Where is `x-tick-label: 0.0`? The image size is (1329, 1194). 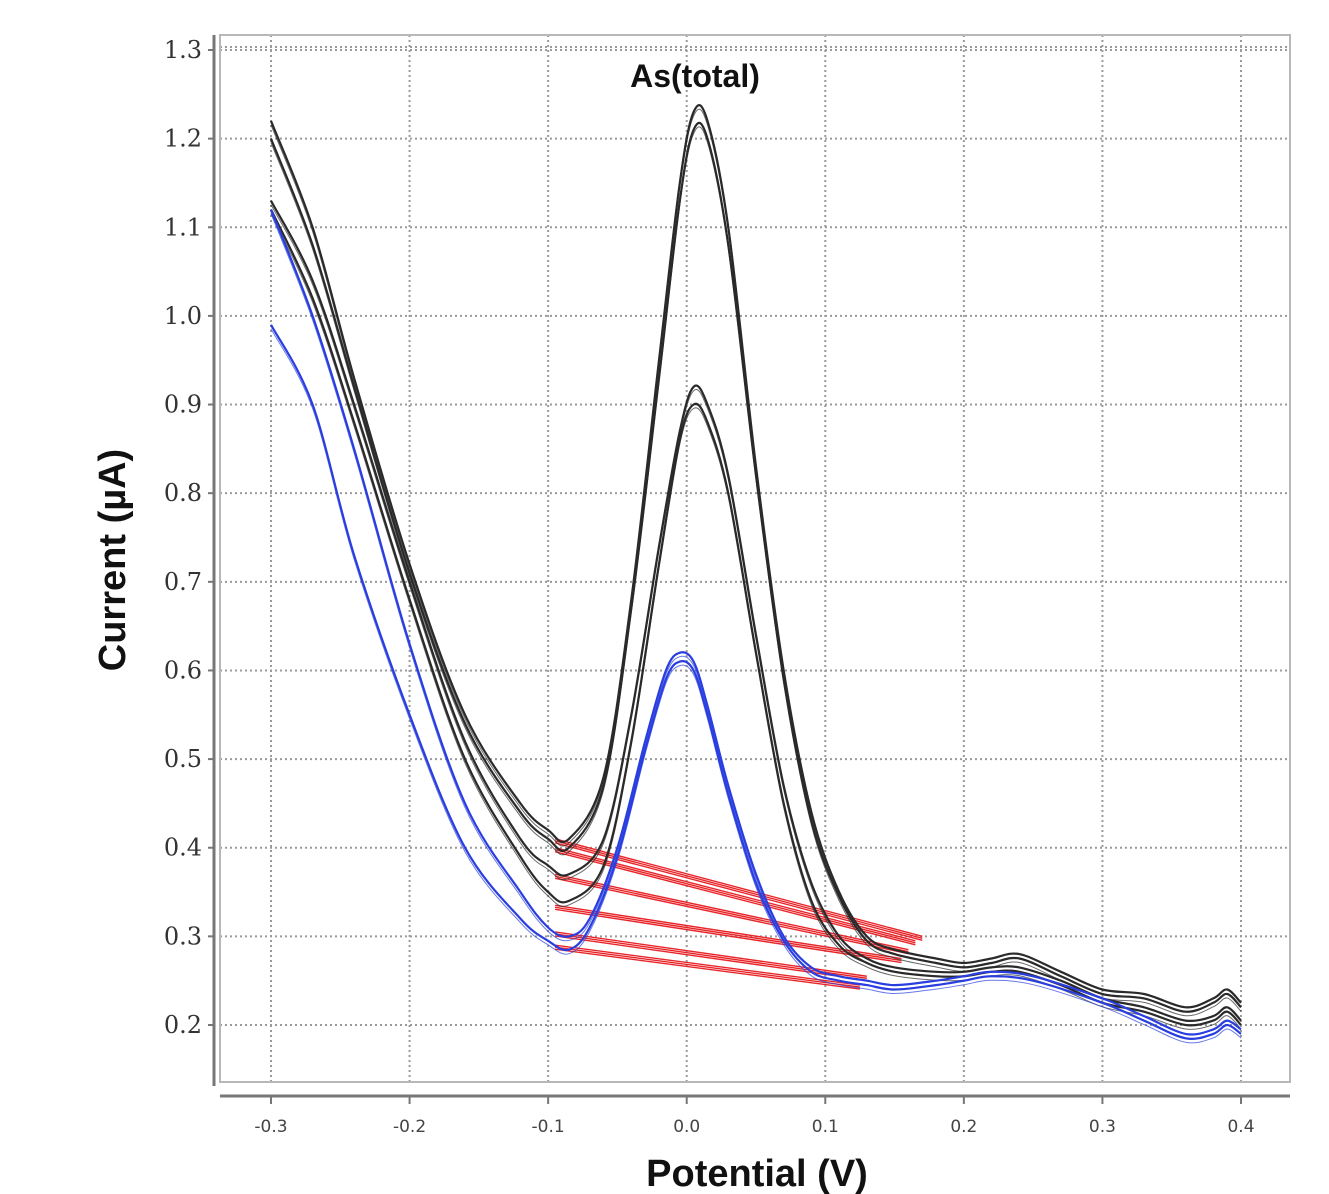 x-tick-label: 0.0 is located at coordinates (686, 1127).